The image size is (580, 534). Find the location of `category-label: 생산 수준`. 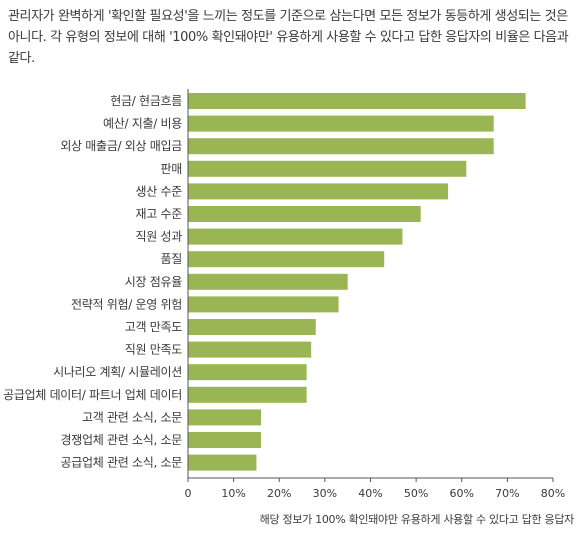

category-label: 생산 수준 is located at coordinates (159, 191).